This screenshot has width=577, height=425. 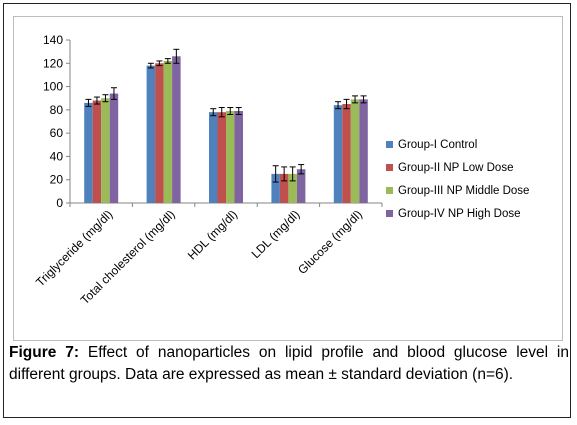 I want to click on y-tick-label: 60, so click(x=57, y=133).